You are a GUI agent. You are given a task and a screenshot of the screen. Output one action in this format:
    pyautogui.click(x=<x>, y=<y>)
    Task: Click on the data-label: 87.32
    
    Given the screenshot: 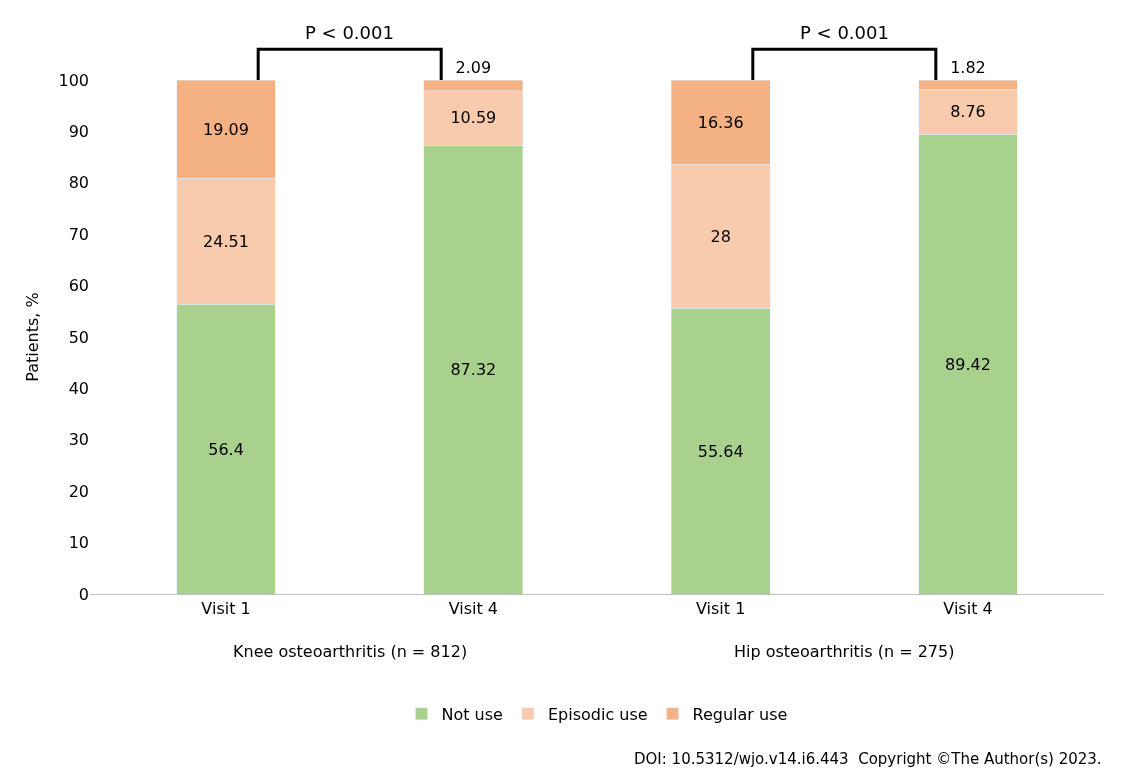 What is the action you would take?
    pyautogui.click(x=473, y=370)
    